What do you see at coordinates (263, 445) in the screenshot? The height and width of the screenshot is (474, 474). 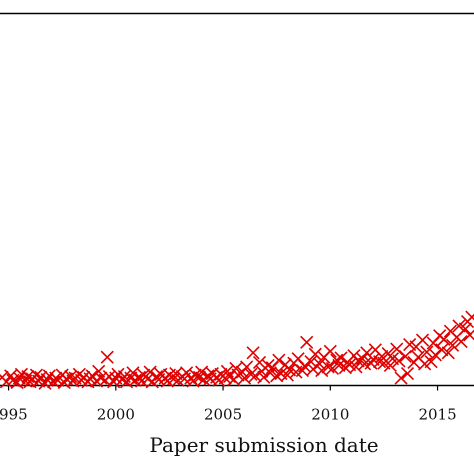 I see `x-axis-label: Paper submission date` at bounding box center [263, 445].